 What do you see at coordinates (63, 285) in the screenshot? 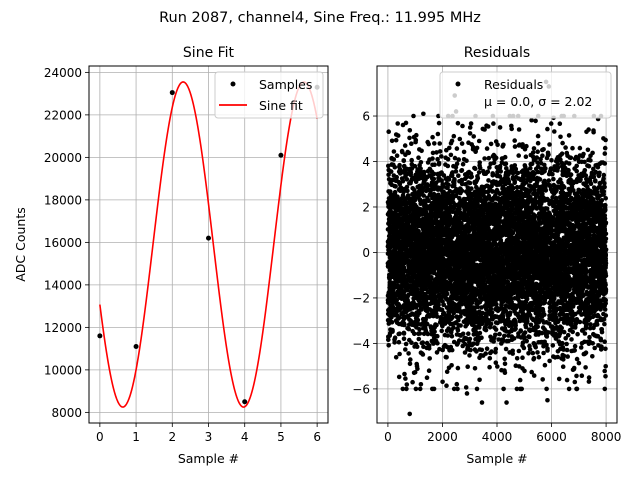
I see `sine-fit-ytick-label: 14000` at bounding box center [63, 285].